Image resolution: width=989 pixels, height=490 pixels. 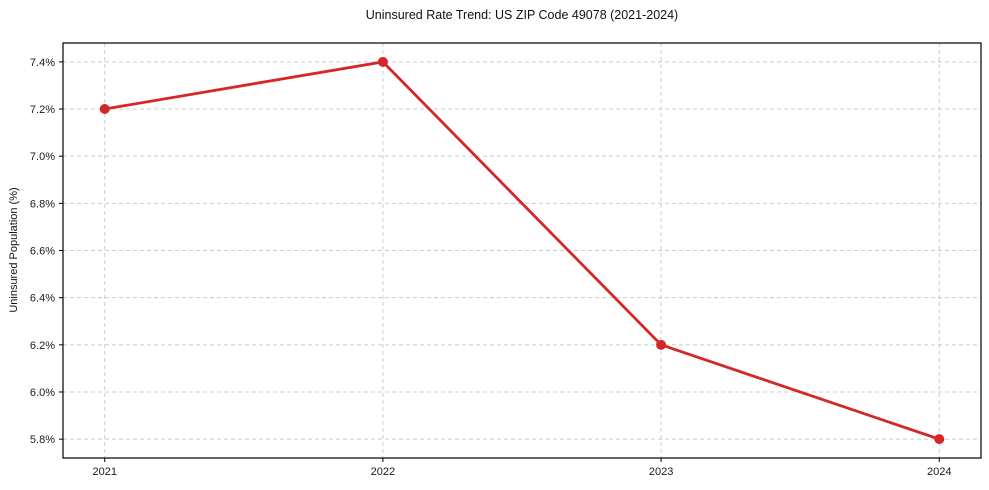 I want to click on x-tick-label: 2024, so click(x=939, y=472).